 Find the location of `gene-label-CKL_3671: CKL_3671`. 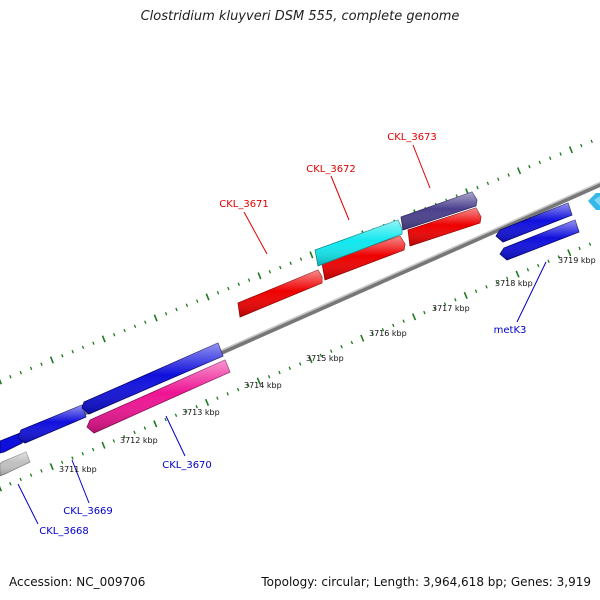

gene-label-CKL_3671: CKL_3671 is located at coordinates (244, 204).